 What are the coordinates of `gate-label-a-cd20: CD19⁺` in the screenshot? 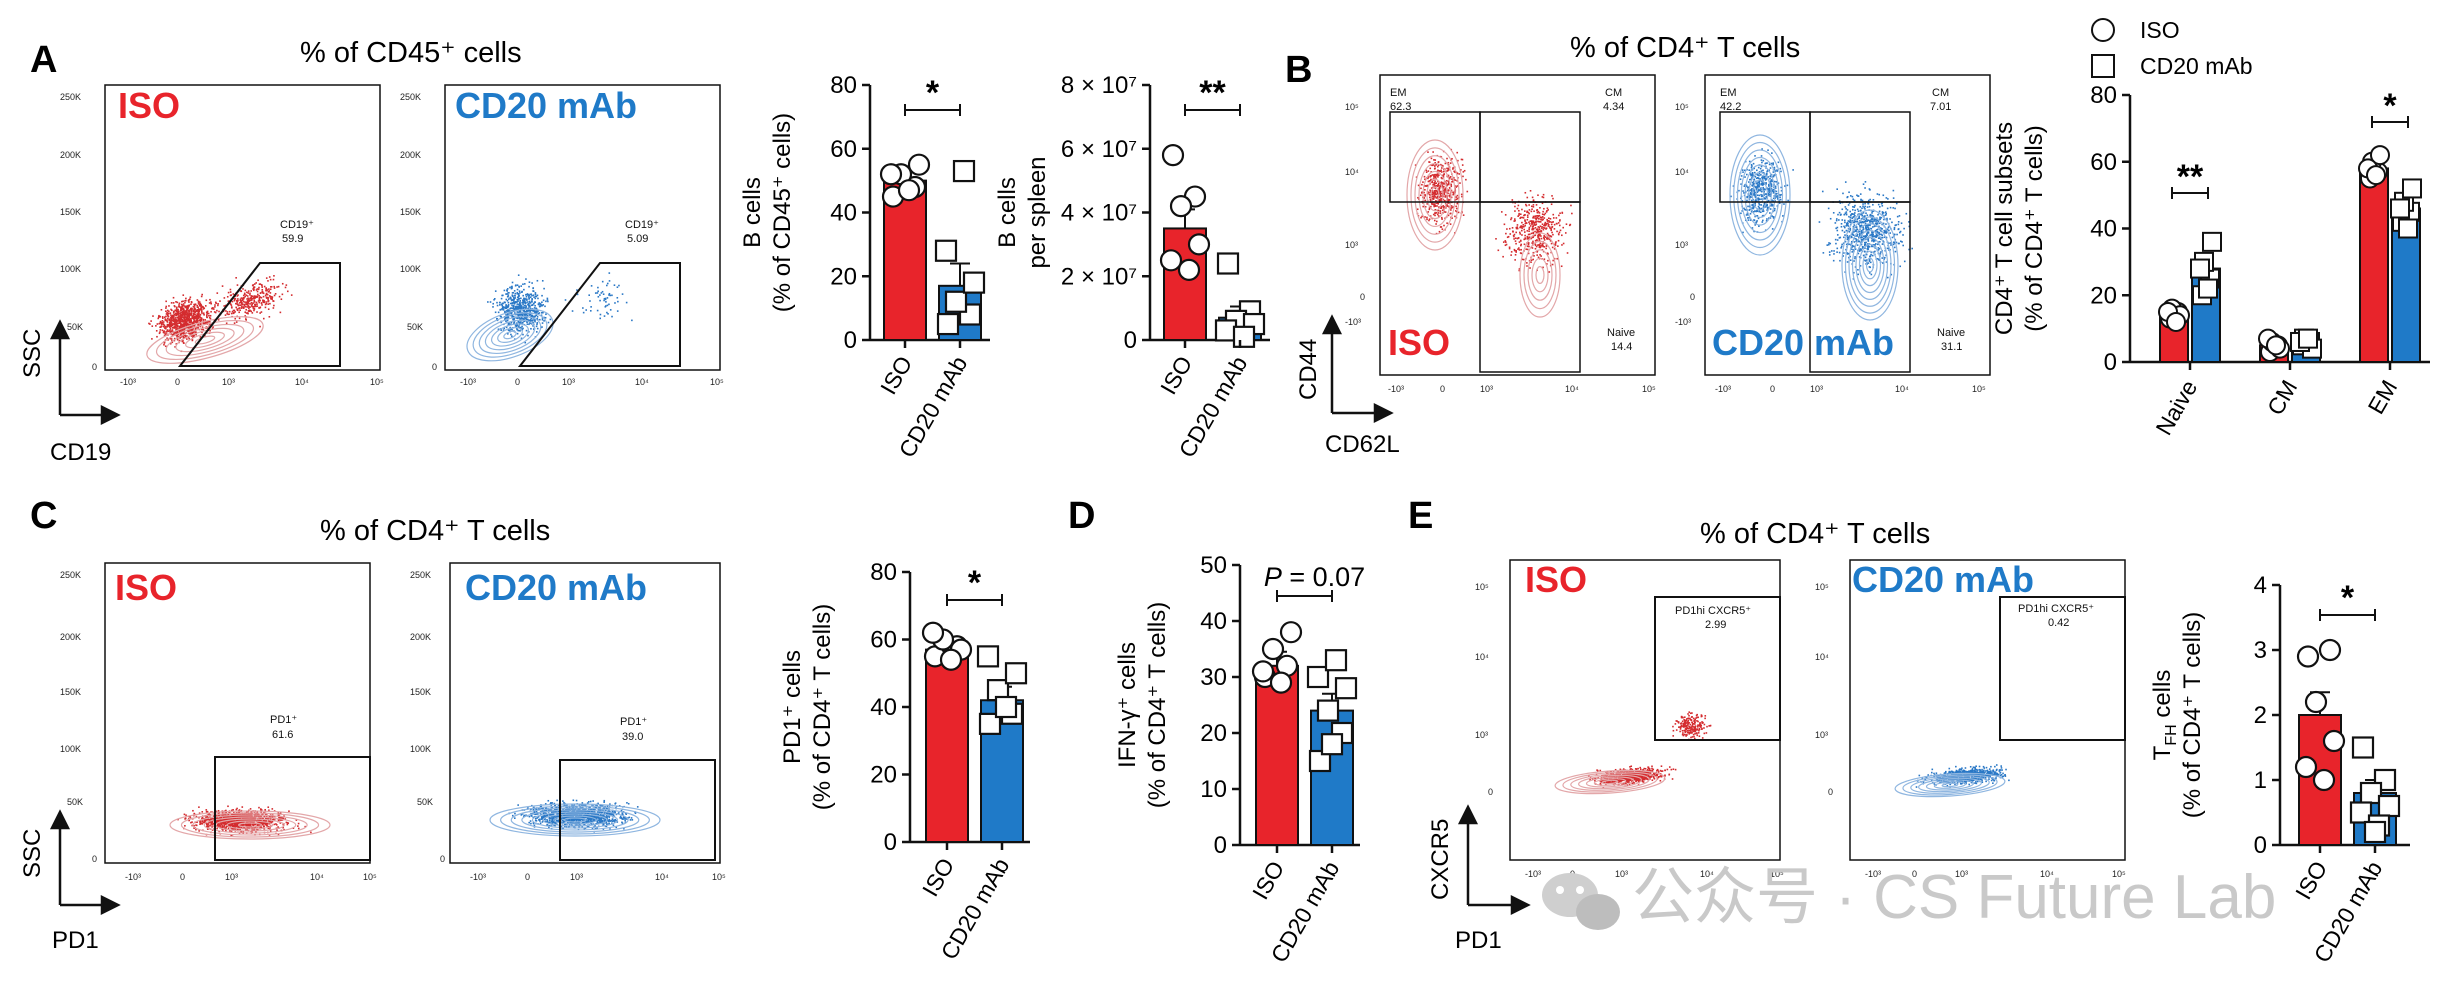 It's located at (642, 225).